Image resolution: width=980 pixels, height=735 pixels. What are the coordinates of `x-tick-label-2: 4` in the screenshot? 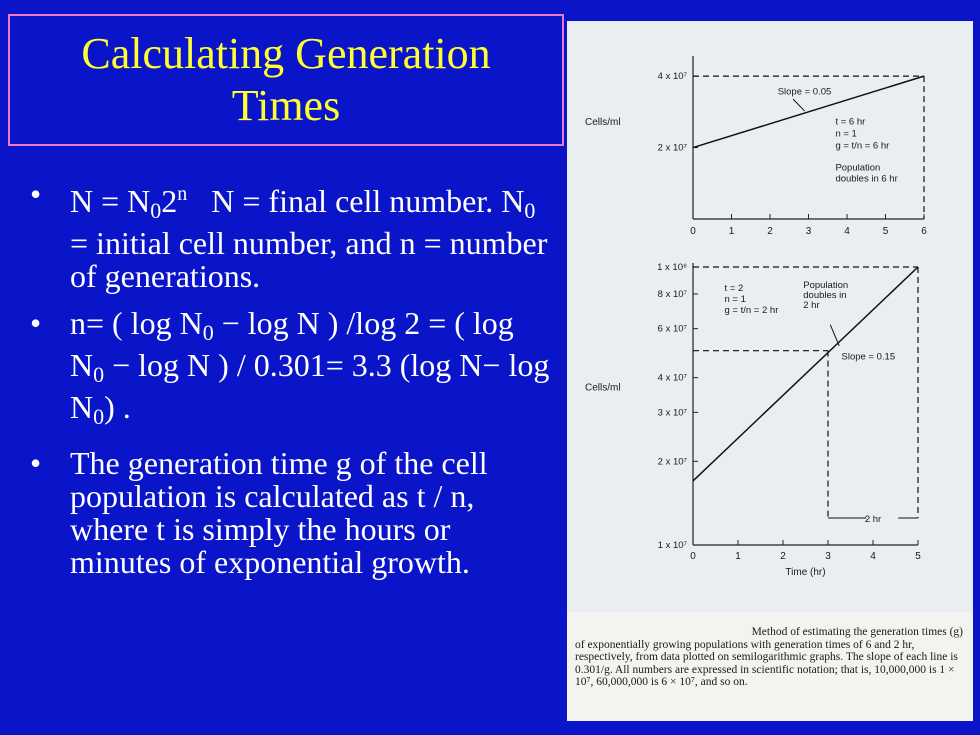 It's located at (873, 556).